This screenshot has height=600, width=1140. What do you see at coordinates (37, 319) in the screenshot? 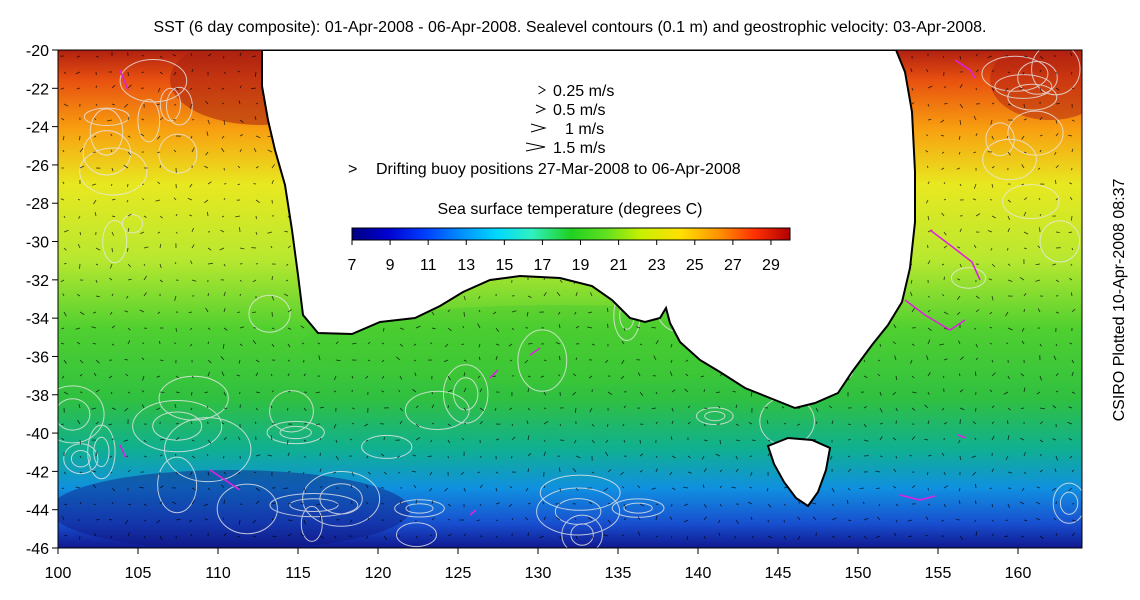
I see `lat-tick-label: -34` at bounding box center [37, 319].